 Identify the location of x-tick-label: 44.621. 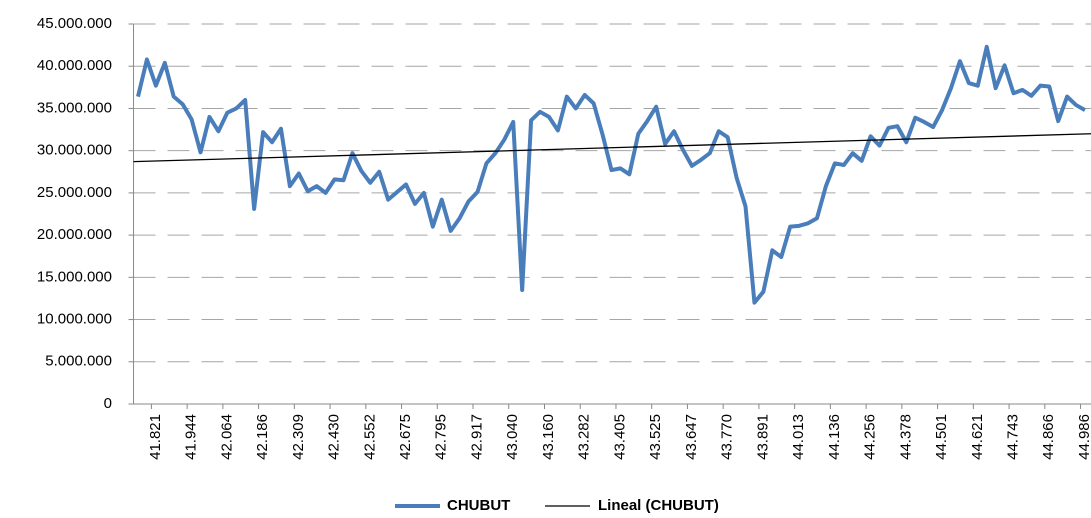
(977, 437).